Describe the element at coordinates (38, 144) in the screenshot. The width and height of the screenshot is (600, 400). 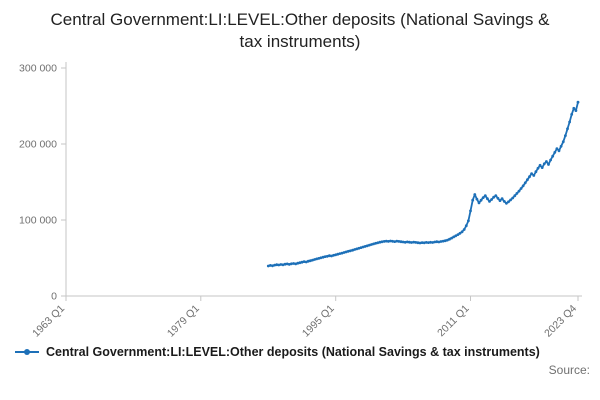
I see `y-tick-label: 200 000` at that location.